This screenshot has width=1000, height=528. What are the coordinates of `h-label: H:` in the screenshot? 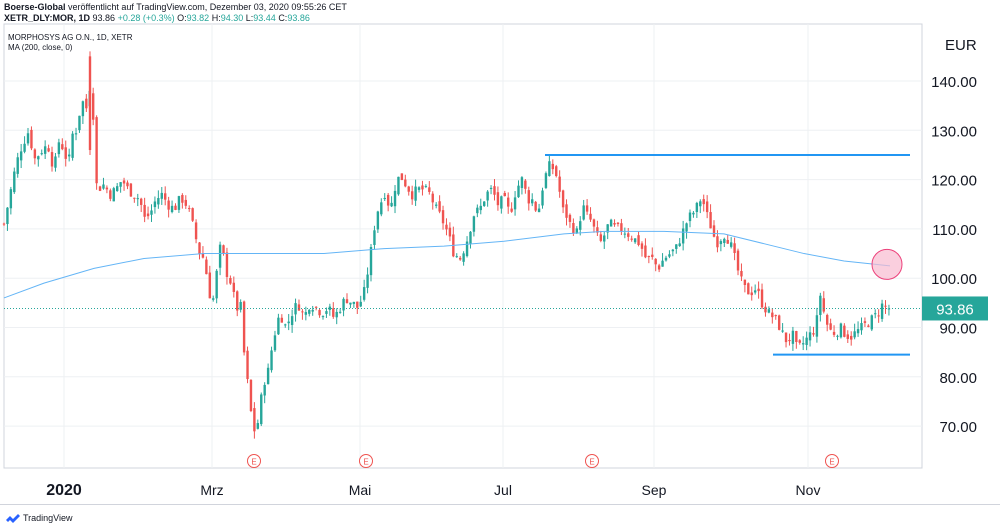 It's located at (216, 18).